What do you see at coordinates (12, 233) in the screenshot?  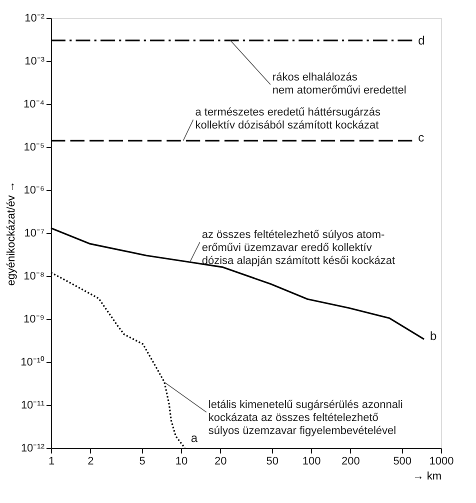 I see `y-axis-title: egyénikockázat/év →` at bounding box center [12, 233].